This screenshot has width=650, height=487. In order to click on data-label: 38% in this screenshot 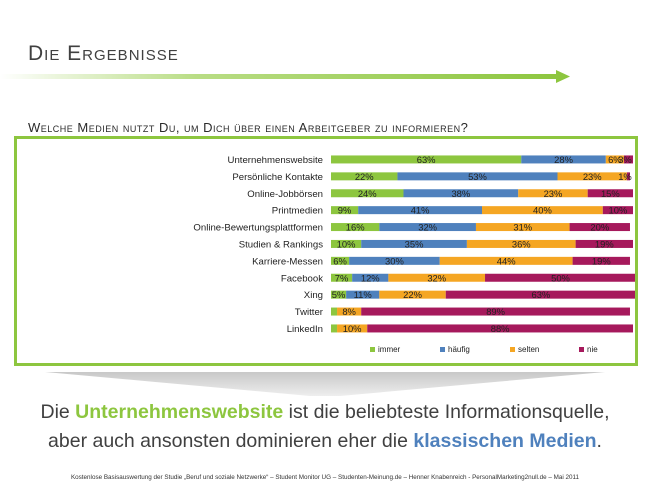, I will do `click(460, 193)`.